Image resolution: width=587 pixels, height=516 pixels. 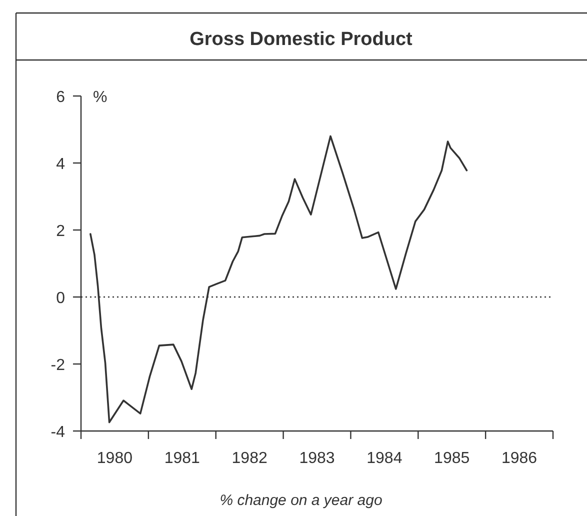 I want to click on x-tick-label: 1985, so click(x=452, y=458).